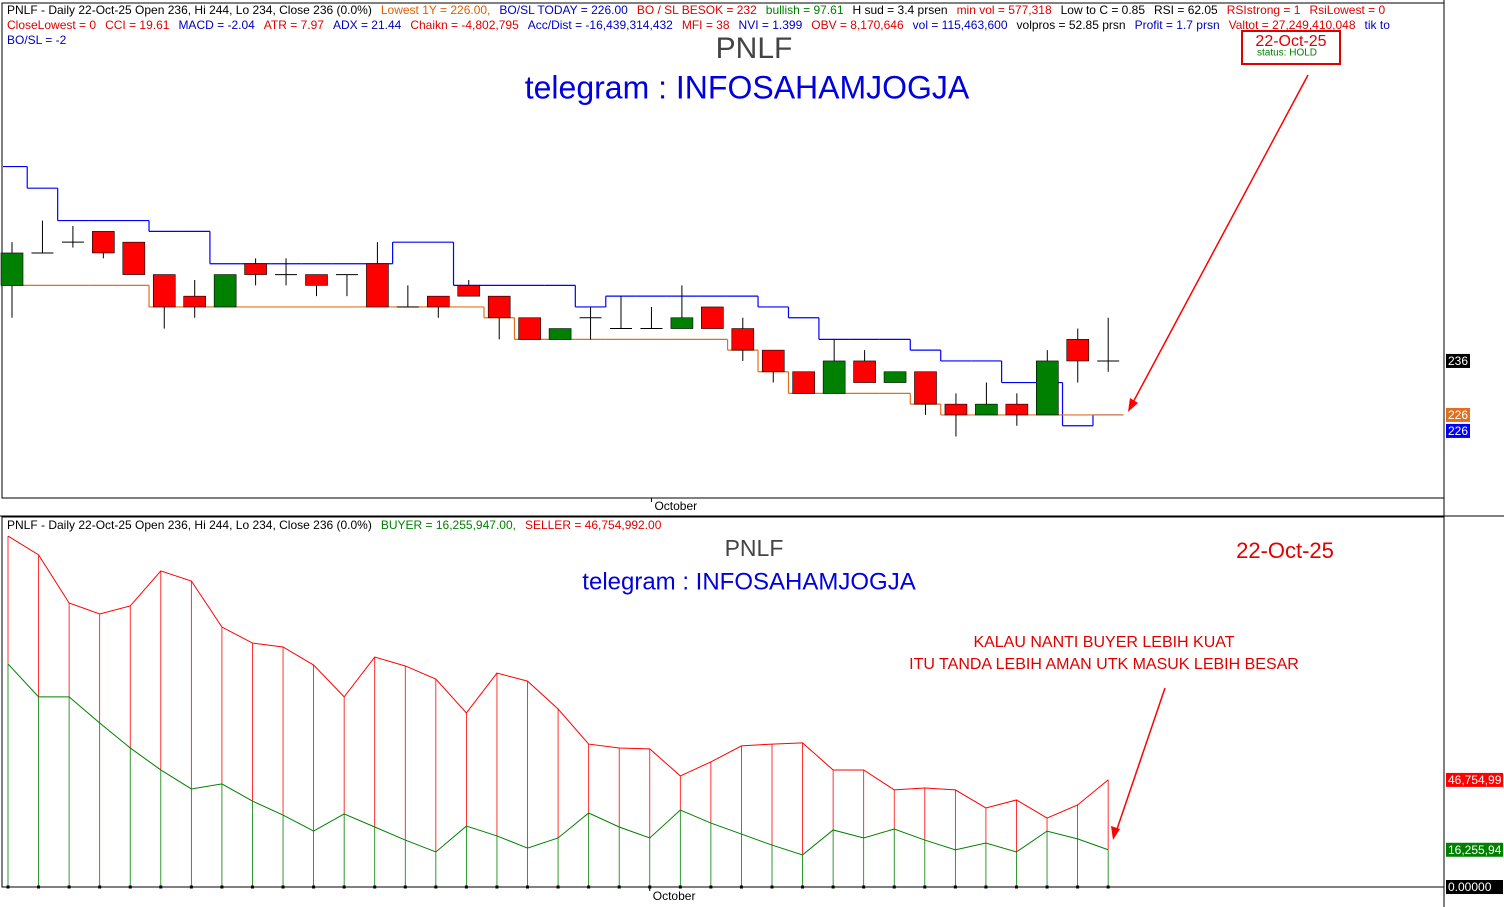  Describe the element at coordinates (600, 25) in the screenshot. I see `header-item: Acc/Dist = -16,439,314,432` at that location.